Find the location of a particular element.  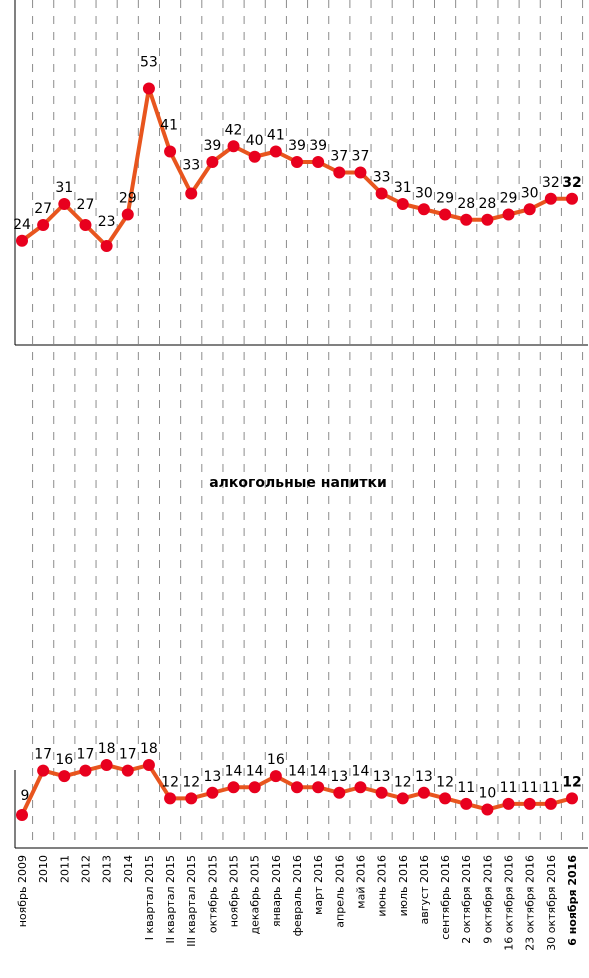

data-label: 18 is located at coordinates (149, 749).